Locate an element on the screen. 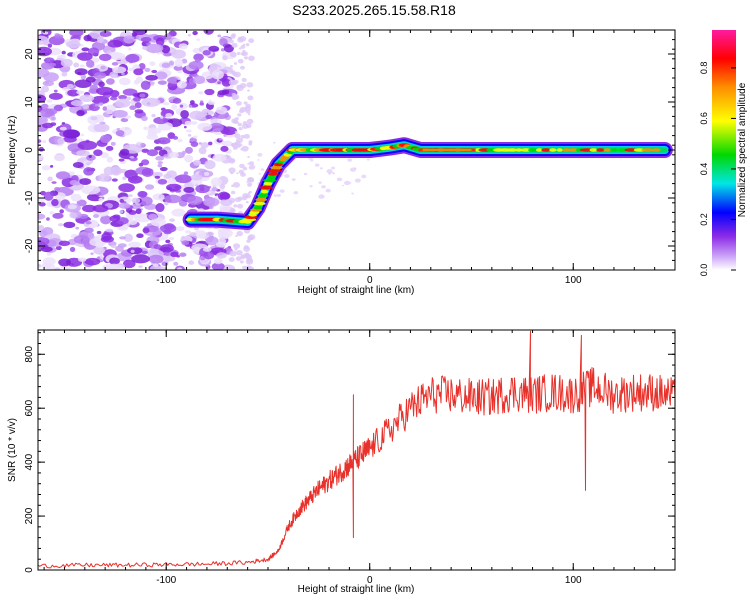 Image resolution: width=750 pixels, height=600 pixels. spectrogram-xtick-label: 100 is located at coordinates (573, 280).